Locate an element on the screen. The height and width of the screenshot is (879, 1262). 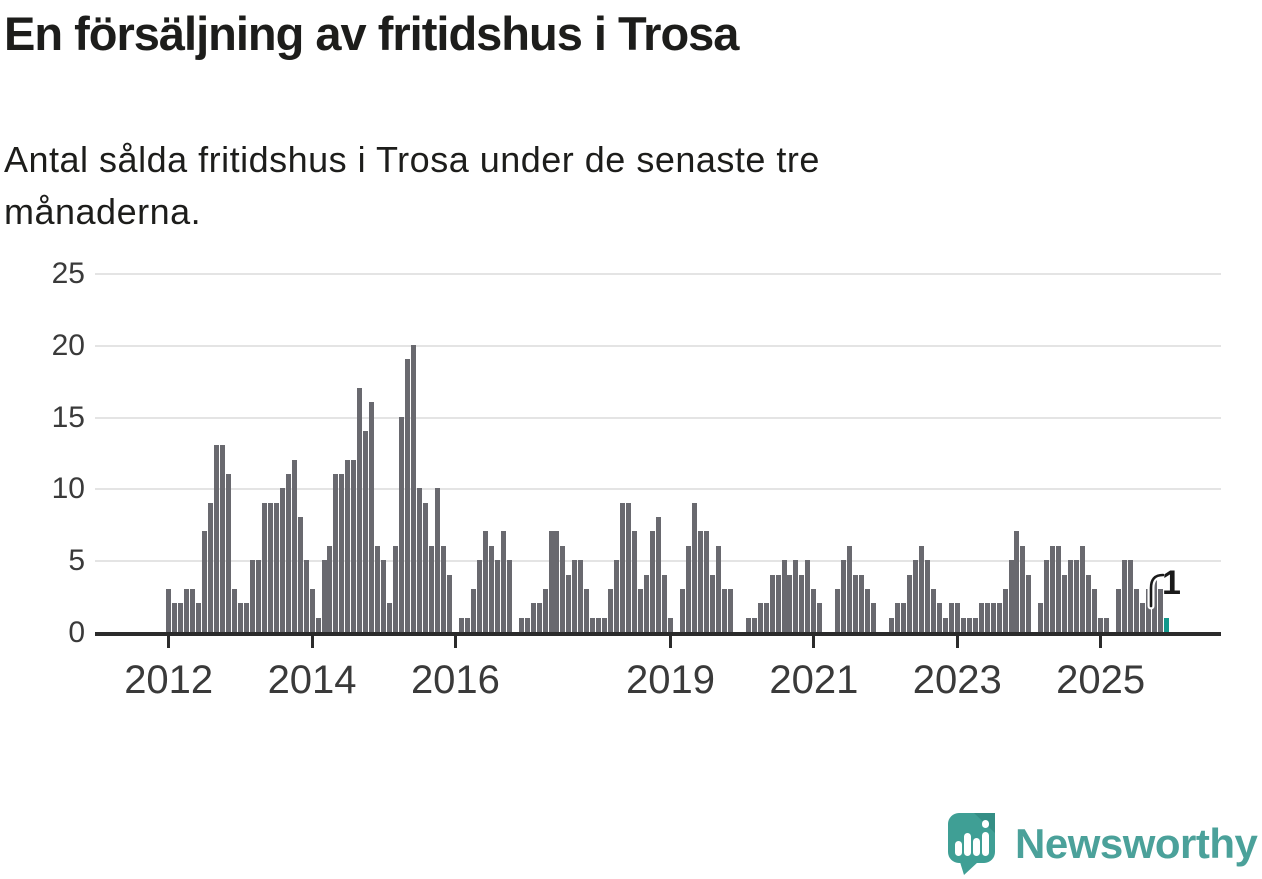
page-title: En försäljning av fritidshus i Trosa is located at coordinates (371, 33).